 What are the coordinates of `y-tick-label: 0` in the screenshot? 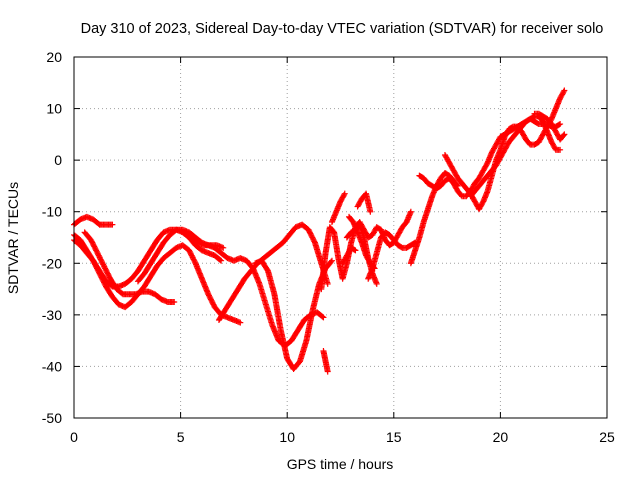 It's located at (58, 160).